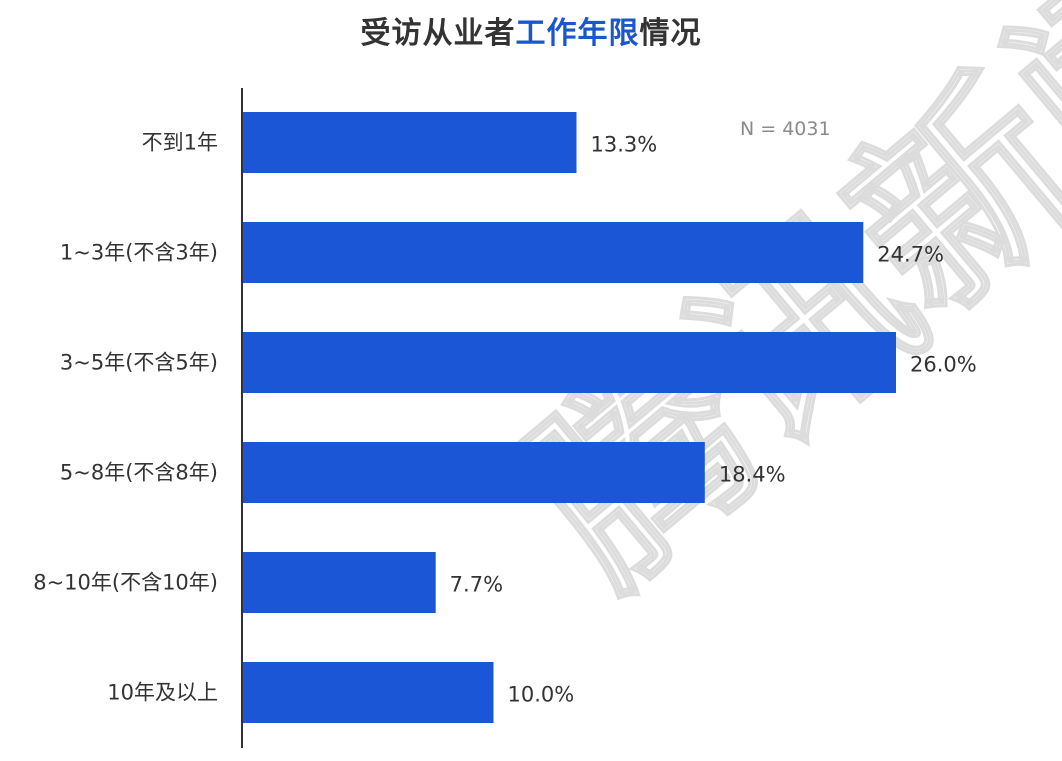 The height and width of the screenshot is (761, 1062). What do you see at coordinates (785, 129) in the screenshot?
I see `sample-size-note: N = 4031` at bounding box center [785, 129].